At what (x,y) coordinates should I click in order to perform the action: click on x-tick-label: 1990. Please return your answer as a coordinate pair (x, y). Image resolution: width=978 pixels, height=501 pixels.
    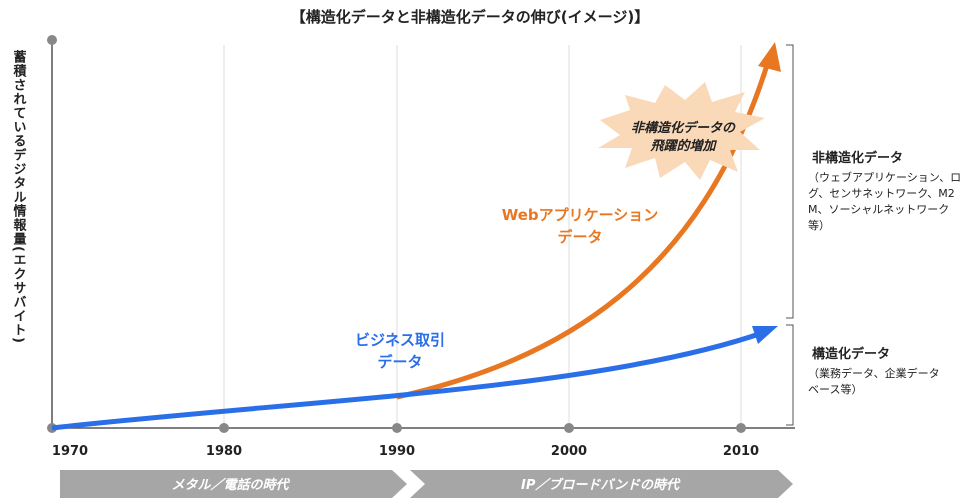
    Looking at the image, I should click on (397, 451).